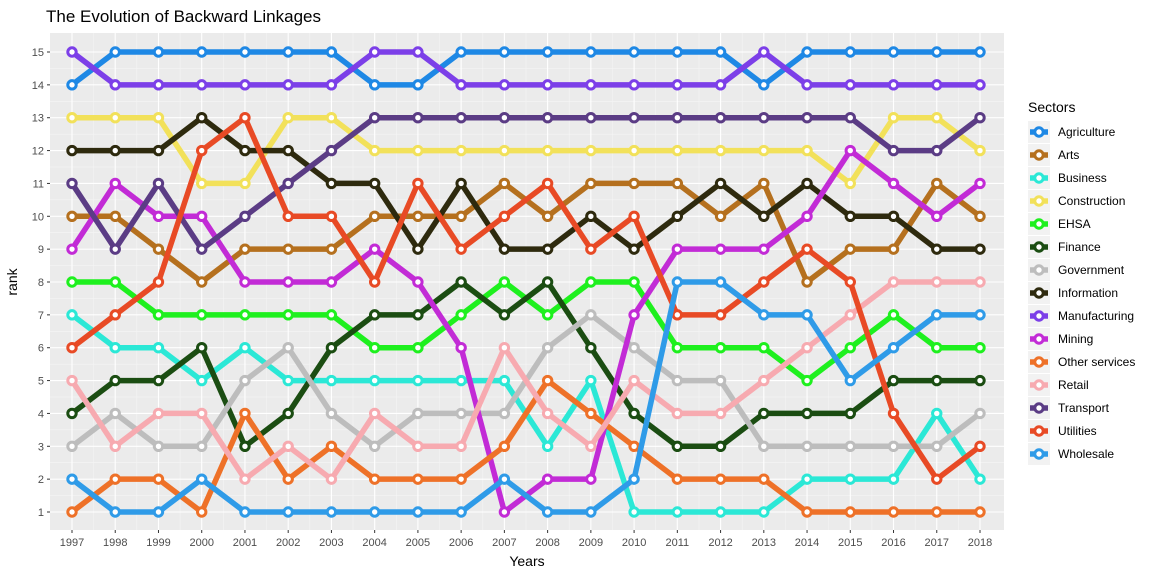 The image size is (1152, 576). I want to click on y-tick-label: 14, so click(38, 86).